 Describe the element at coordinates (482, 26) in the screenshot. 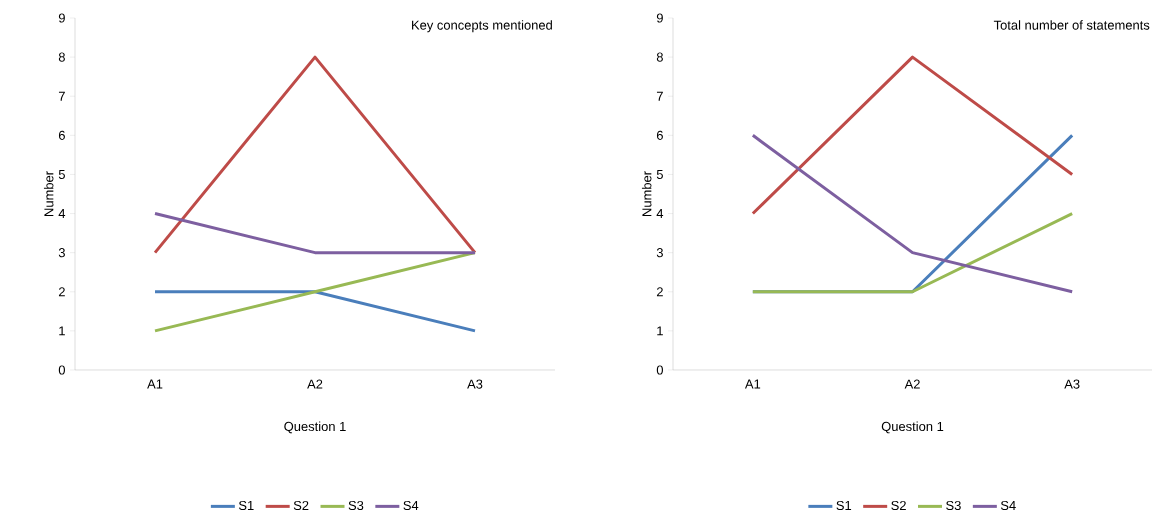

I see `chart-title: Key concepts mentioned` at that location.